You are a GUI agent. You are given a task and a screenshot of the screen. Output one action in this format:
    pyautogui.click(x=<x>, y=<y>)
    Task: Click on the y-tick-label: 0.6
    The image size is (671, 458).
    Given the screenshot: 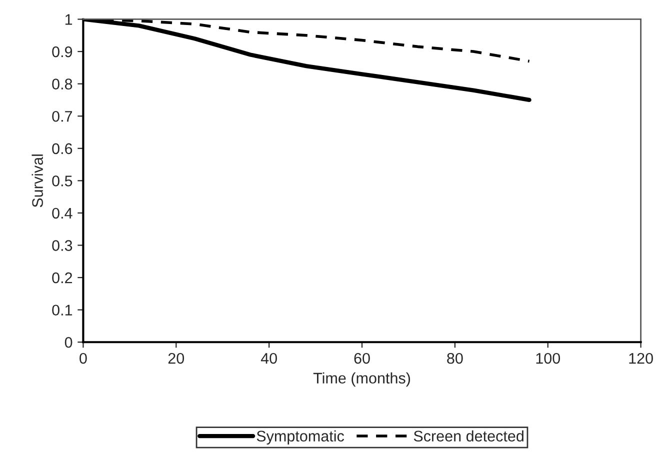 What is the action you would take?
    pyautogui.click(x=62, y=148)
    